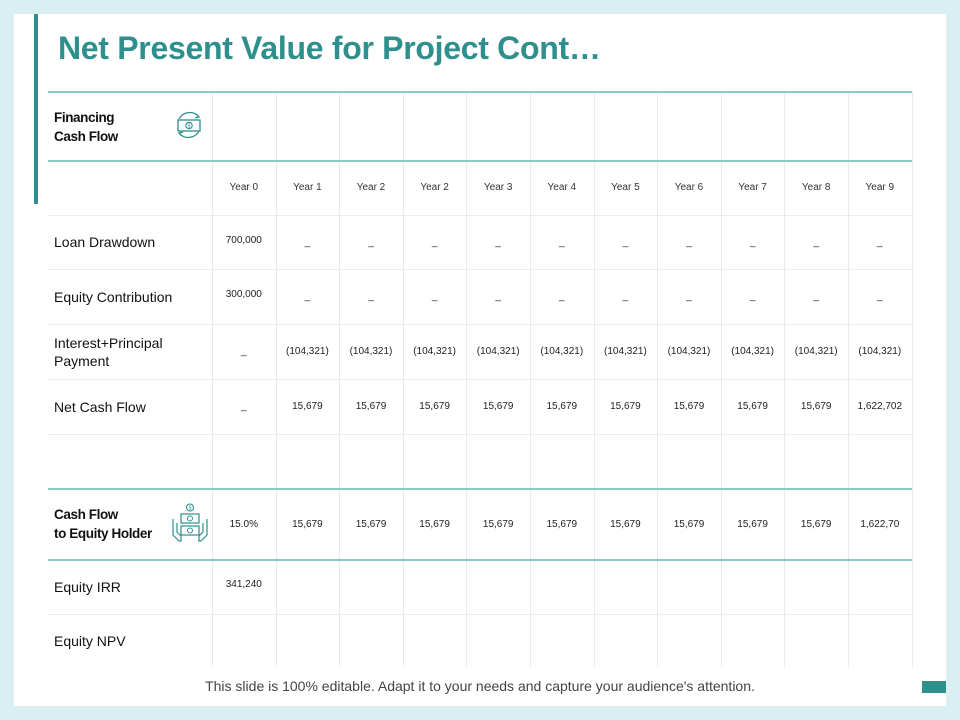  I want to click on equity-holder-label: Cash Flow to Equity Holder, so click(103, 524).